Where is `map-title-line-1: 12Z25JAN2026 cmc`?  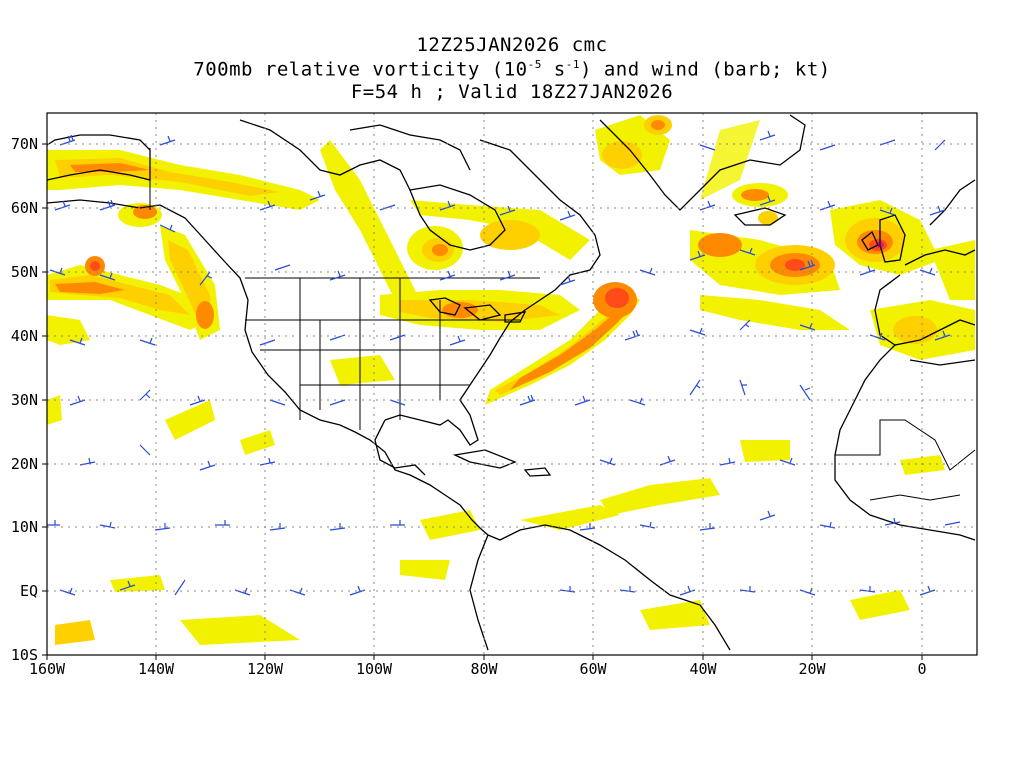
map-title-line-1: 12Z25JAN2026 cmc is located at coordinates (512, 45).